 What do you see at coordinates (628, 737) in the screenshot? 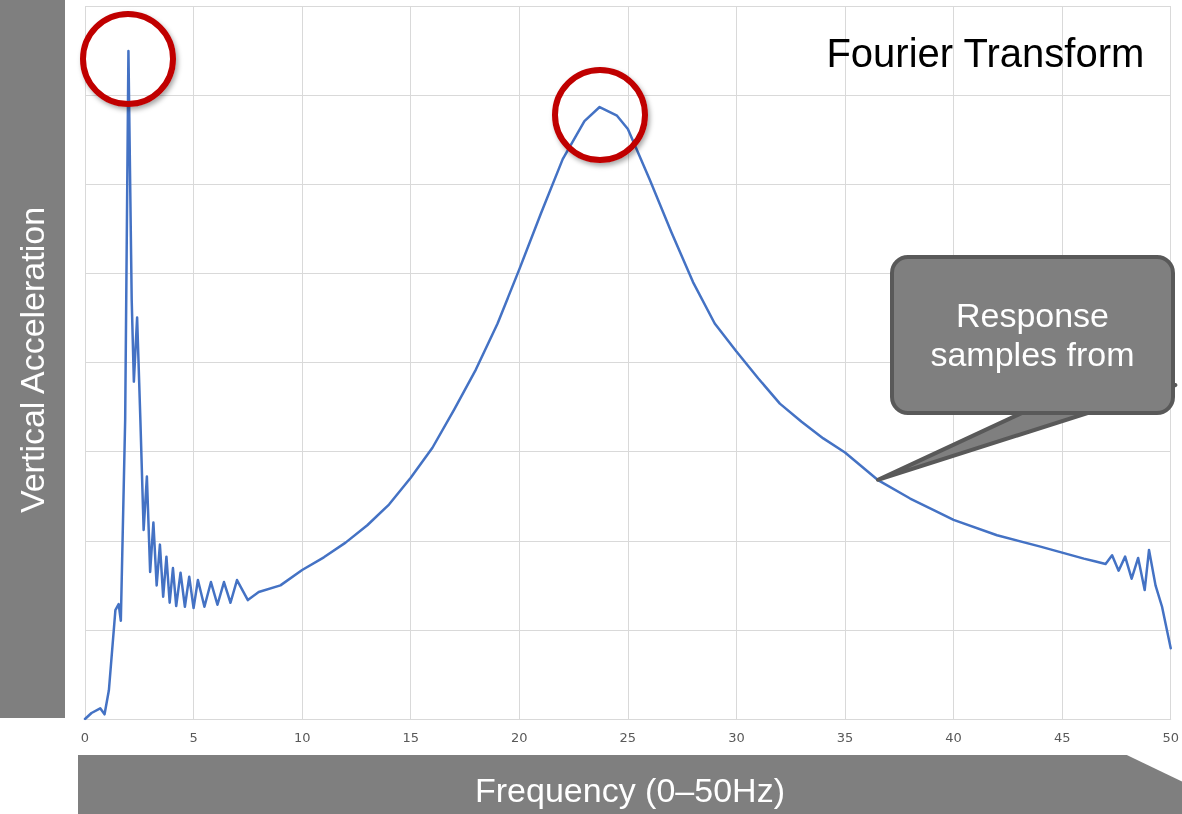
I see `x-tick-label: 25` at bounding box center [628, 737].